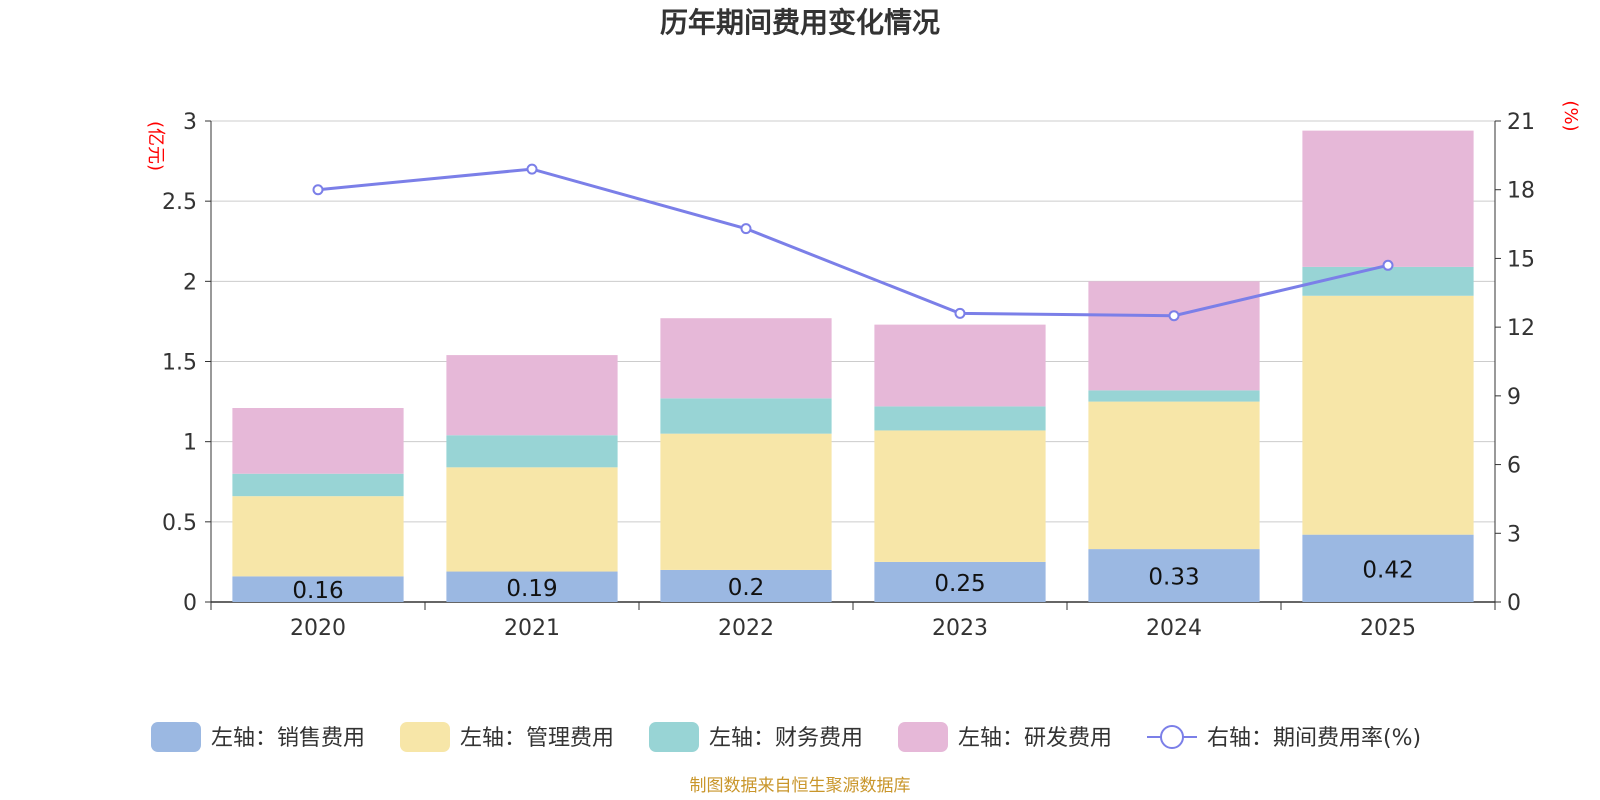 The width and height of the screenshot is (1600, 800). Describe the element at coordinates (179, 202) in the screenshot. I see `left-tick-label: 2.5` at that location.